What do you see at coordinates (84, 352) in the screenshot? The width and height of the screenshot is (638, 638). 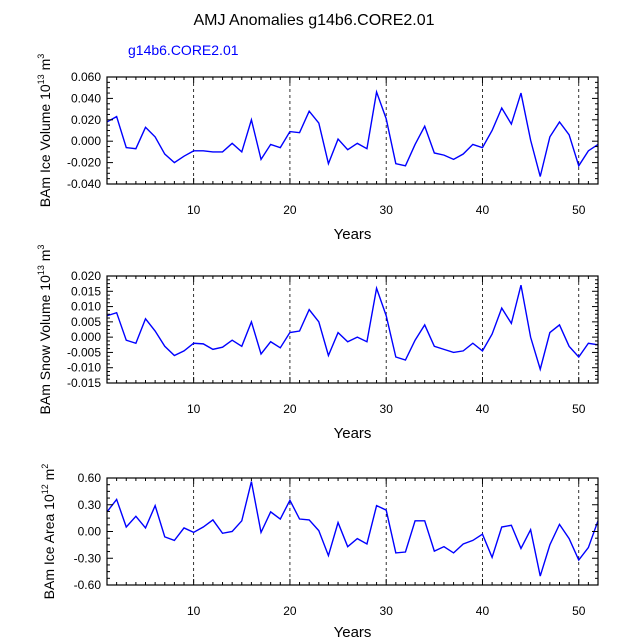 I see `y-tick-label: -0.005` at bounding box center [84, 352].